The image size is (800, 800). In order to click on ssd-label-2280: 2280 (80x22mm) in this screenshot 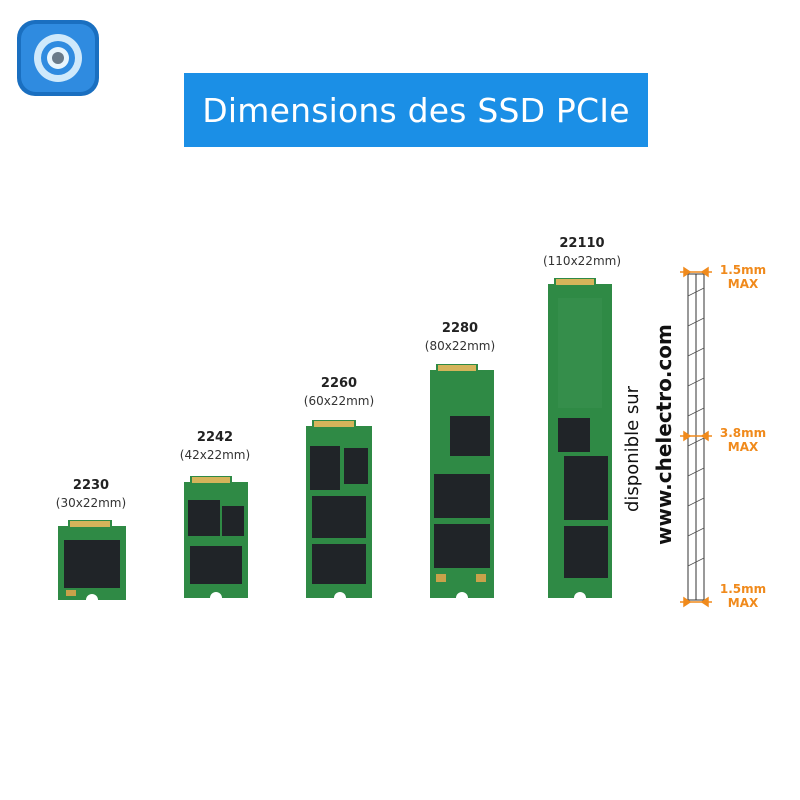, I will do `click(460, 337)`.